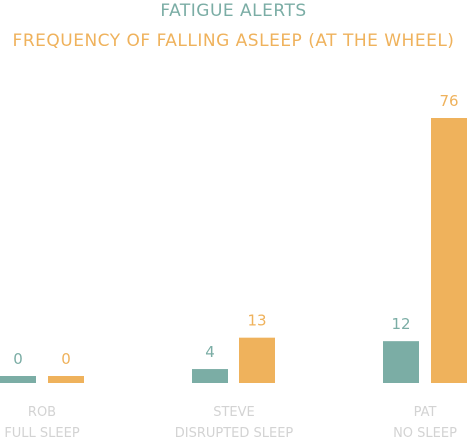  I want to click on data-label-2-1: 76, so click(448, 101).